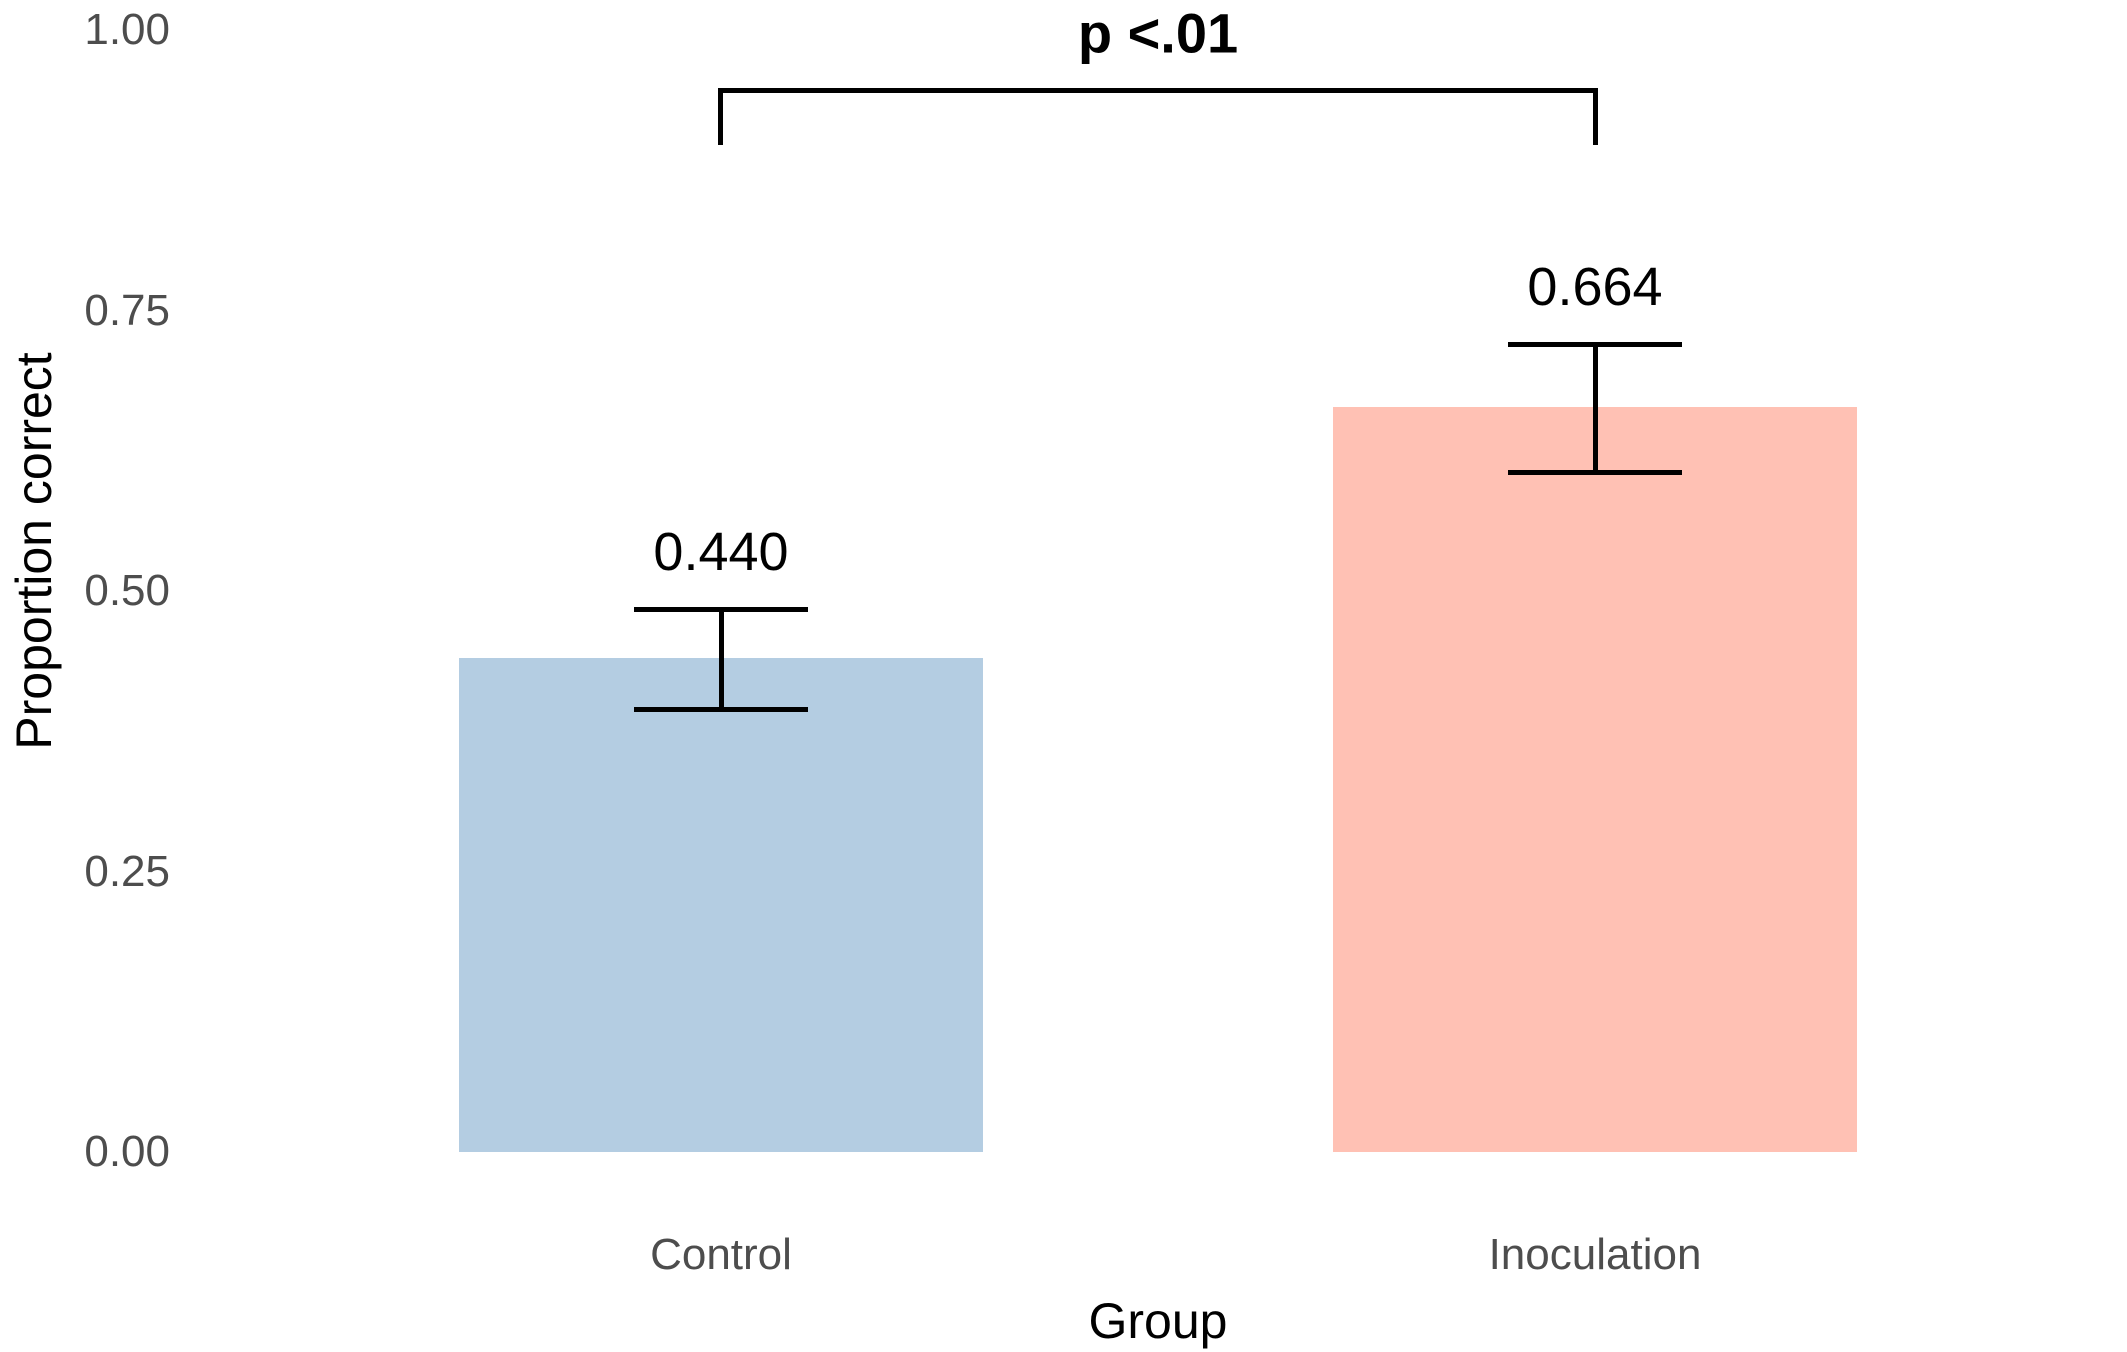 This screenshot has width=2127, height=1352. Describe the element at coordinates (721, 905) in the screenshot. I see `bar-control` at that location.